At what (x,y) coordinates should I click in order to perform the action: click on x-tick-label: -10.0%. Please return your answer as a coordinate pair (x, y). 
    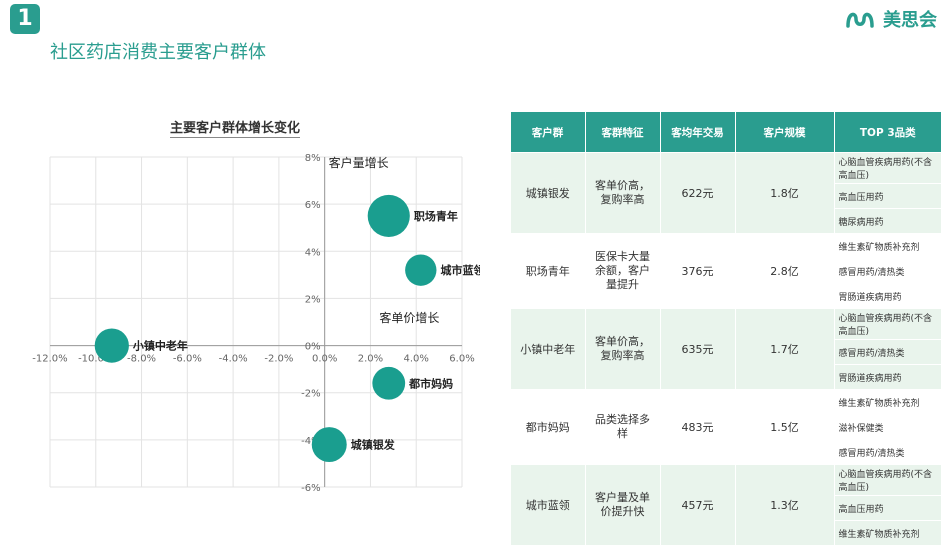
    Looking at the image, I should click on (95, 359).